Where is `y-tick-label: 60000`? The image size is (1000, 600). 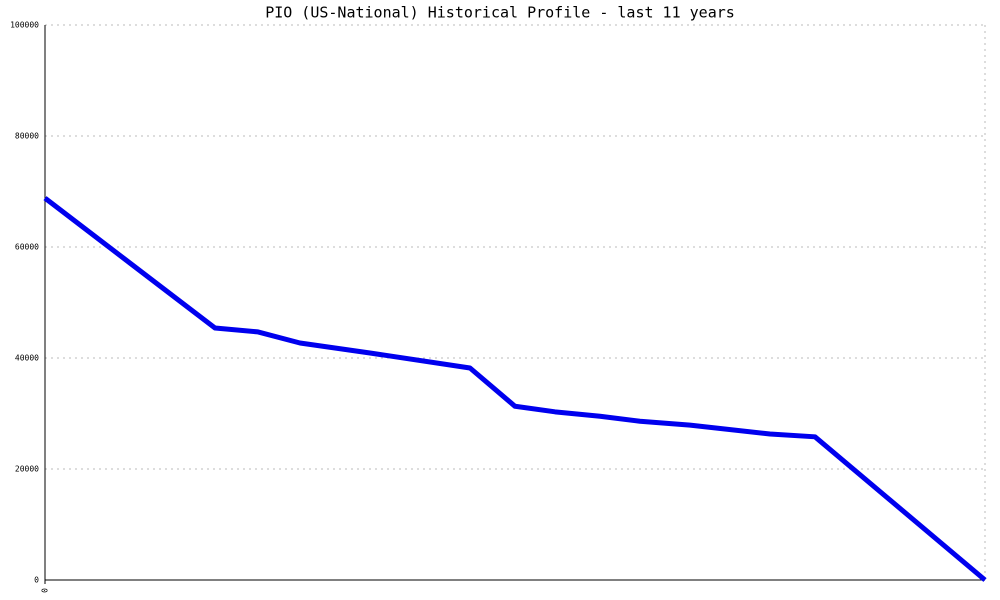 y-tick-label: 60000 is located at coordinates (27, 247).